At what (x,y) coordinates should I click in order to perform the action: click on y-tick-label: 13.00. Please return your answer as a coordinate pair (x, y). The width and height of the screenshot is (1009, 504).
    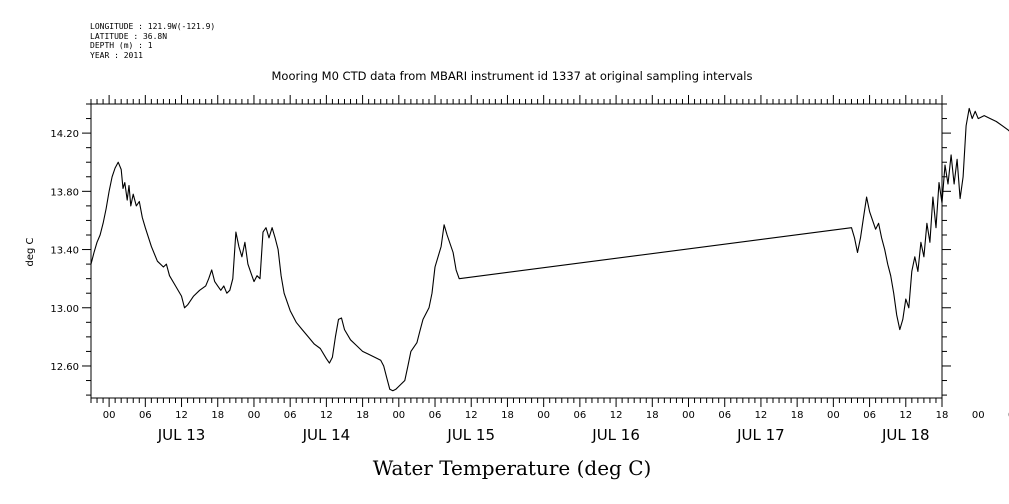
    Looking at the image, I should click on (64, 309).